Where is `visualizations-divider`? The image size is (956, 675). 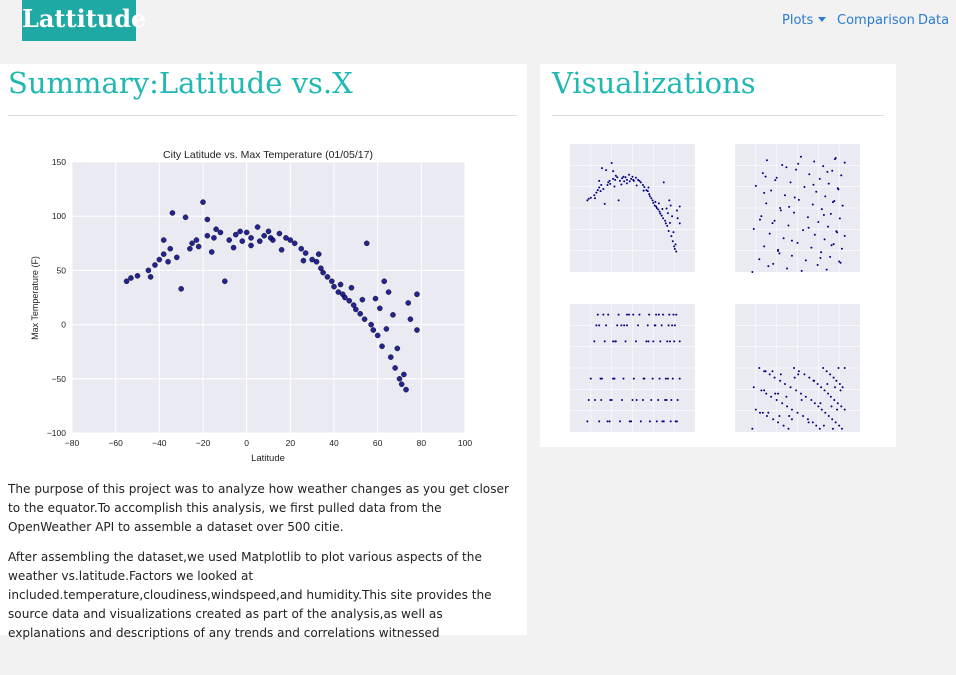
visualizations-divider is located at coordinates (718, 115).